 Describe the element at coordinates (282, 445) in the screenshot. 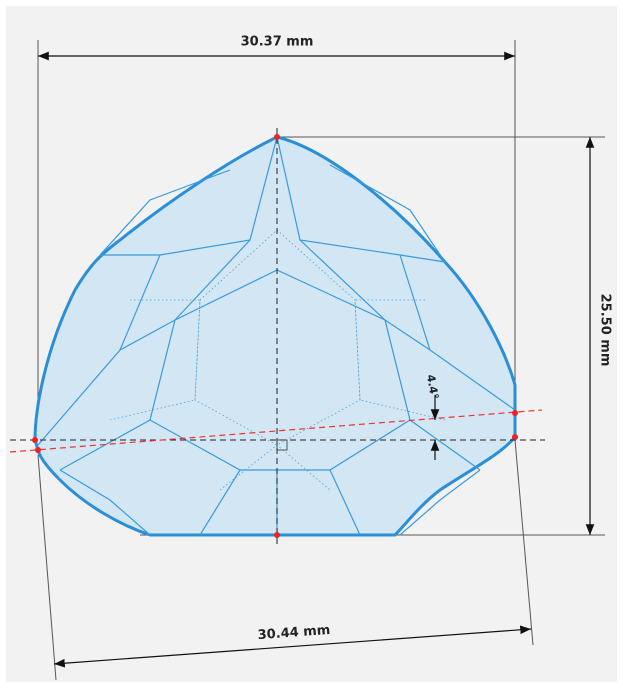

I see `right-angle` at that location.